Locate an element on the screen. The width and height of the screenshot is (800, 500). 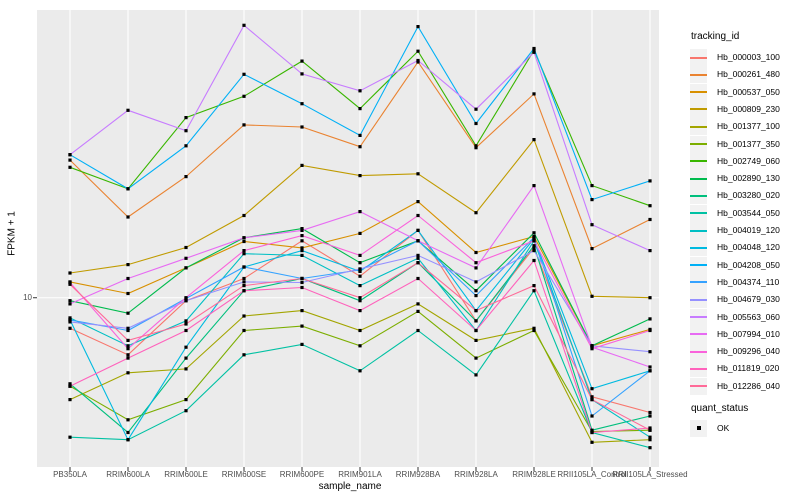
legend-label-Hb_004679_030: Hb_004679_030 is located at coordinates (748, 299).